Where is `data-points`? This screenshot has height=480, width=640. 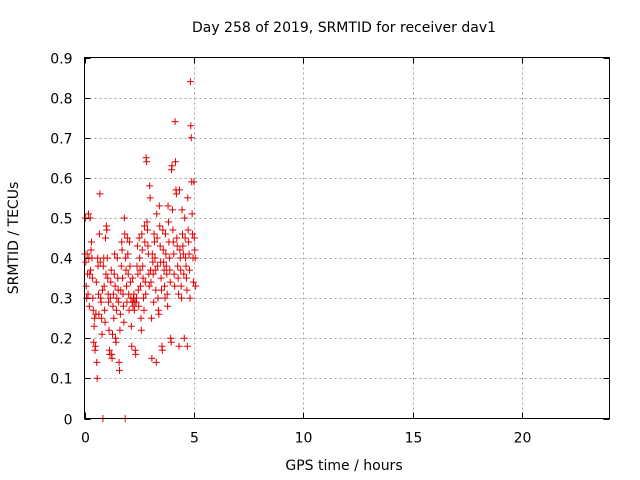
data-points is located at coordinates (140, 250).